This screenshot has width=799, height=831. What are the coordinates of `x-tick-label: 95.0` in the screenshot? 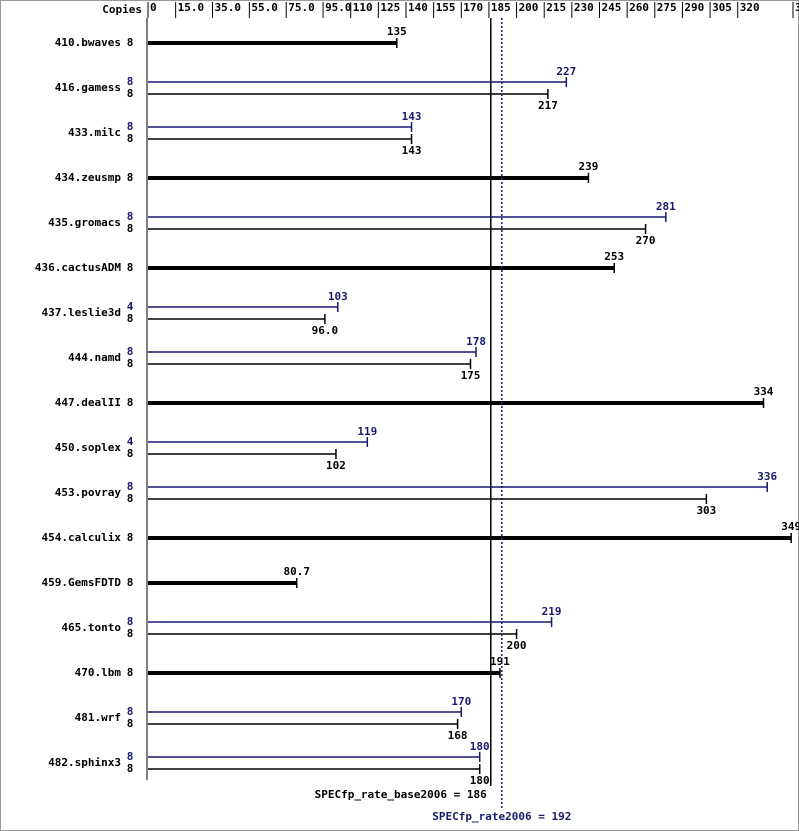 It's located at (338, 7).